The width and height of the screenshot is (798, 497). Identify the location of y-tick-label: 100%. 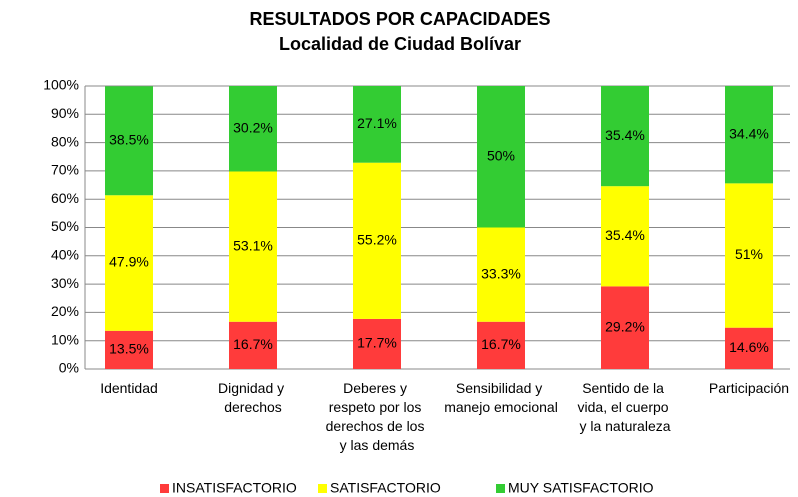
(61, 85).